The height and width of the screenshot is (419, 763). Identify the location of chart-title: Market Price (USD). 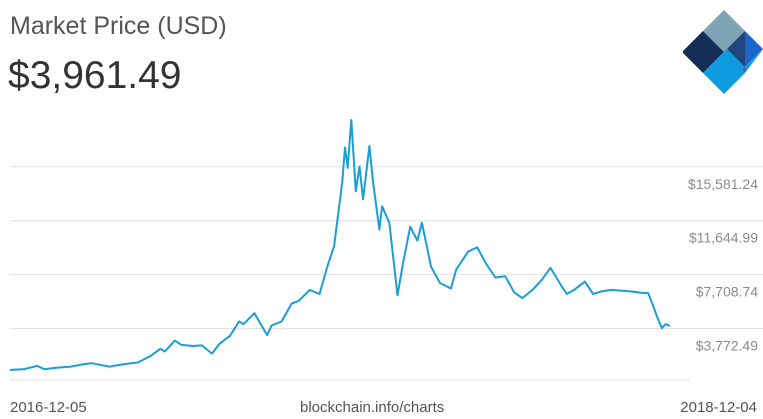
(118, 26).